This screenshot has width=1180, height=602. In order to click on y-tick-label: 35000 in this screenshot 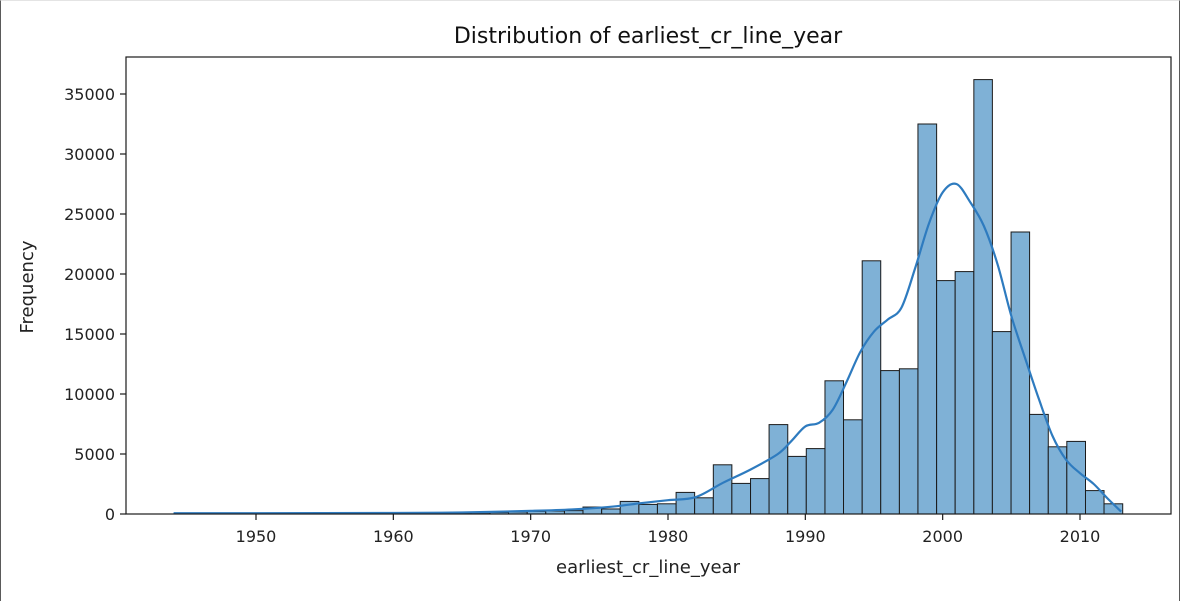, I will do `click(89, 94)`.